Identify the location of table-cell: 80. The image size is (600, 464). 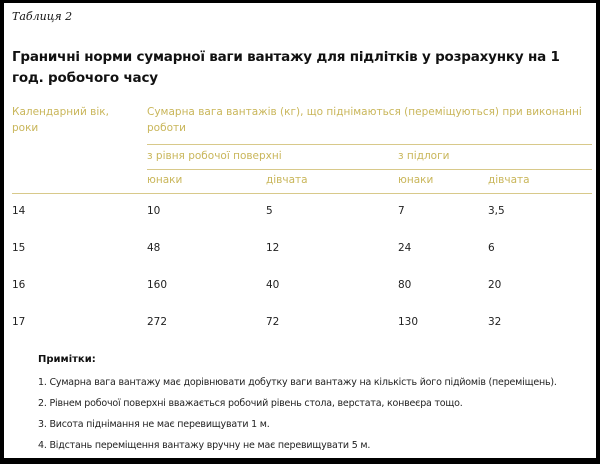
(405, 285).